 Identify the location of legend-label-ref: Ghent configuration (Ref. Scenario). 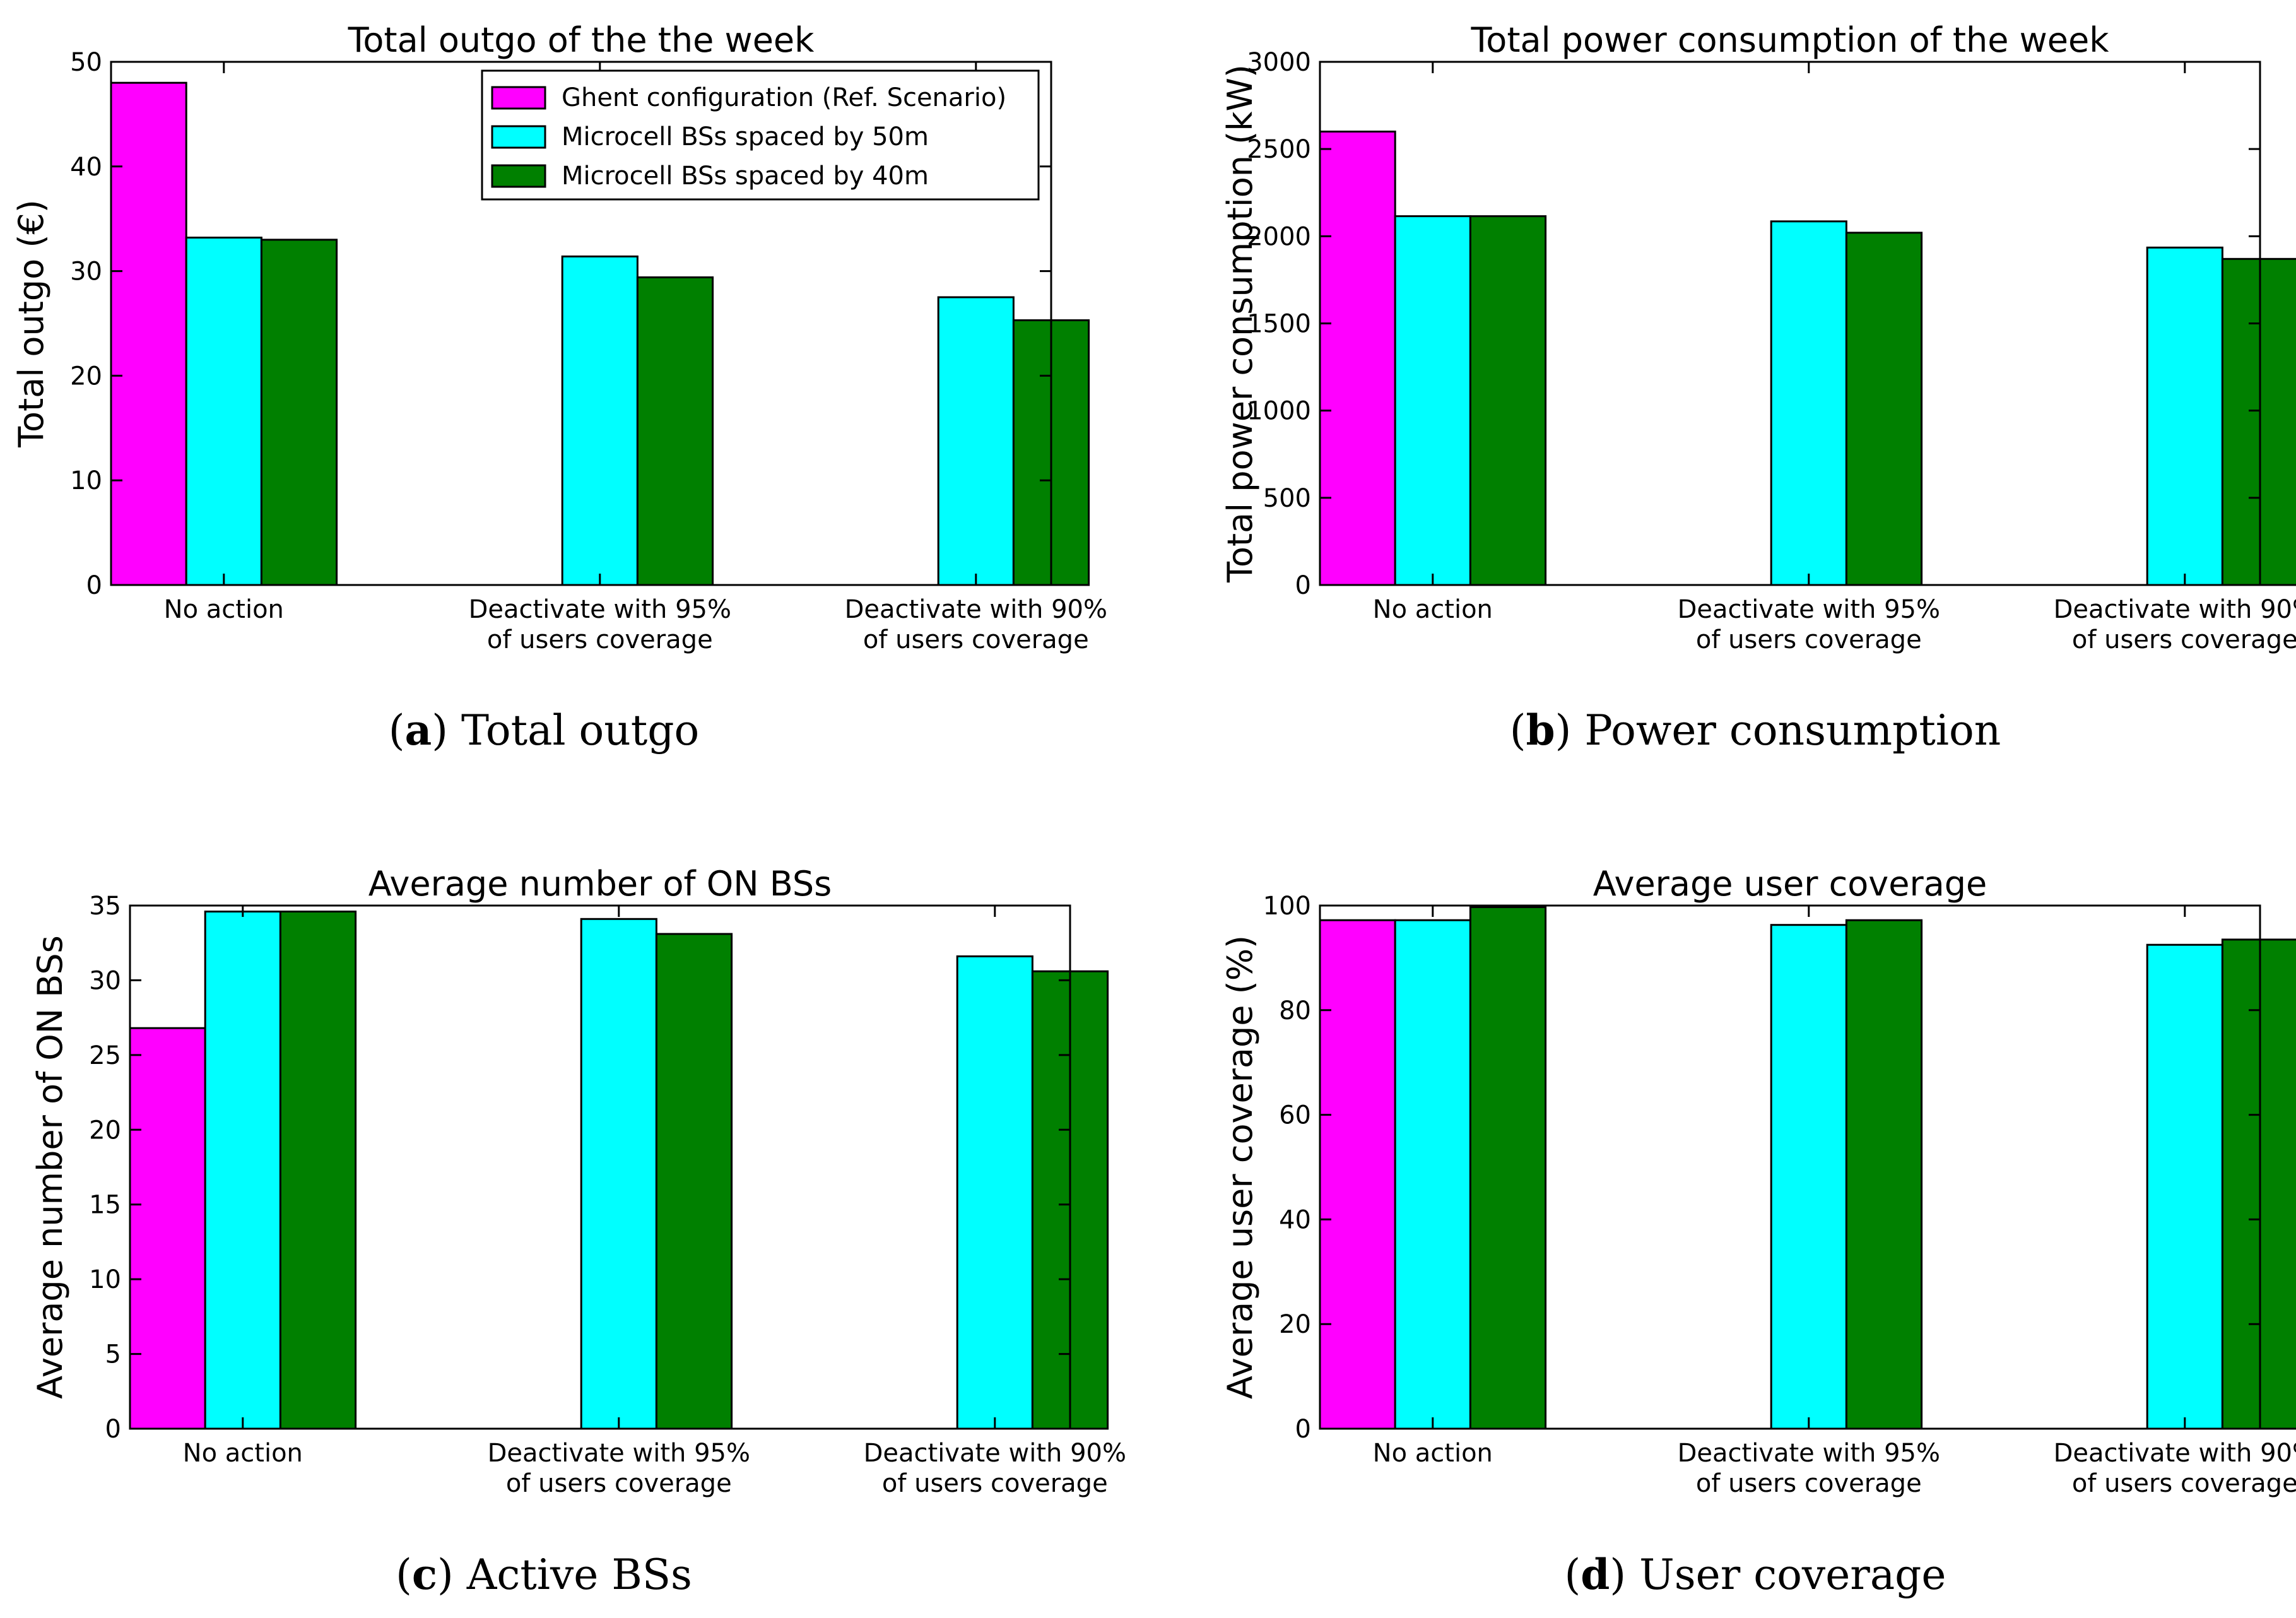
(784, 97).